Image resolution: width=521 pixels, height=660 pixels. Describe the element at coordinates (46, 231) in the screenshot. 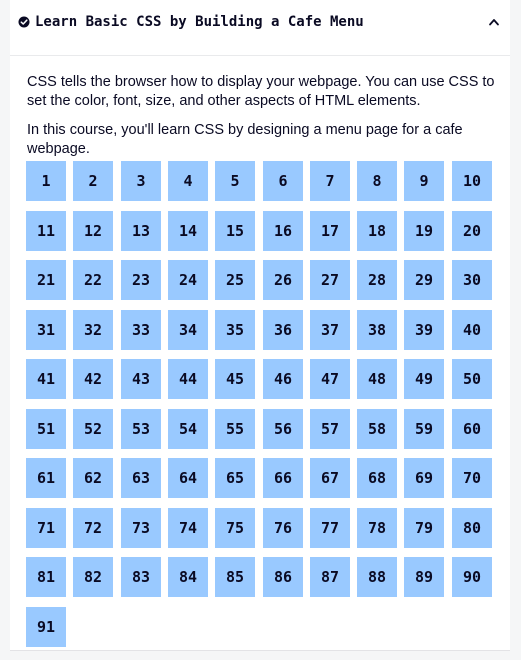

I see `step-button: 11` at that location.